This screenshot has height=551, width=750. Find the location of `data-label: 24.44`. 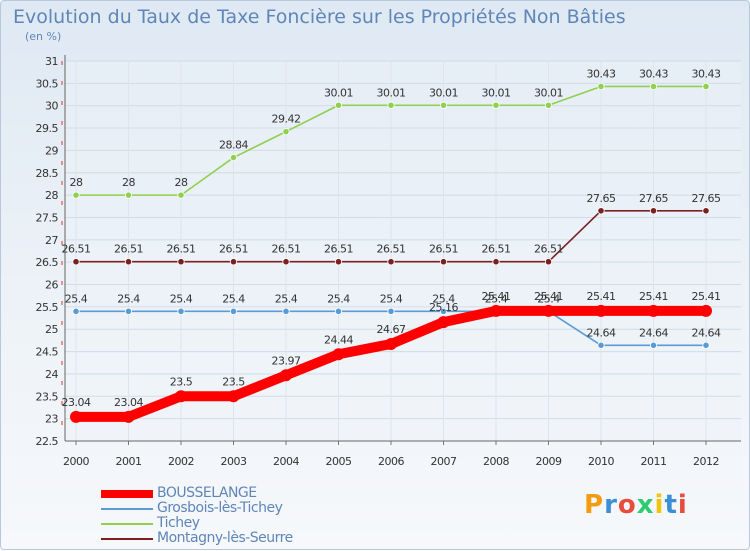

data-label: 24.44 is located at coordinates (338, 339).